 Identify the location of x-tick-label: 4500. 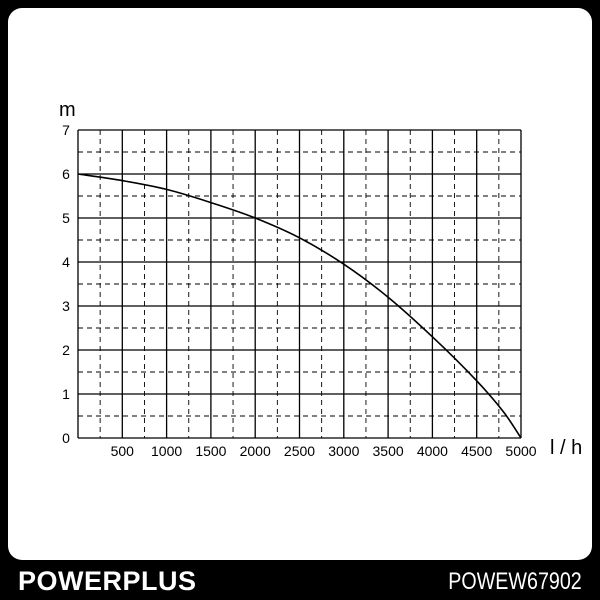
(476, 451).